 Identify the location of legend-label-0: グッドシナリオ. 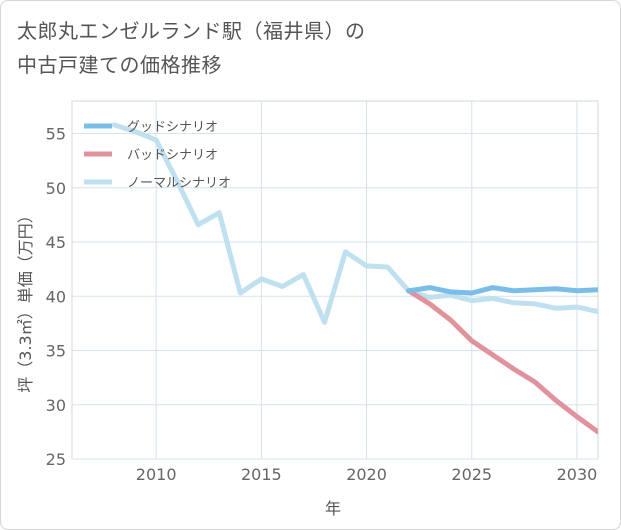
(172, 127).